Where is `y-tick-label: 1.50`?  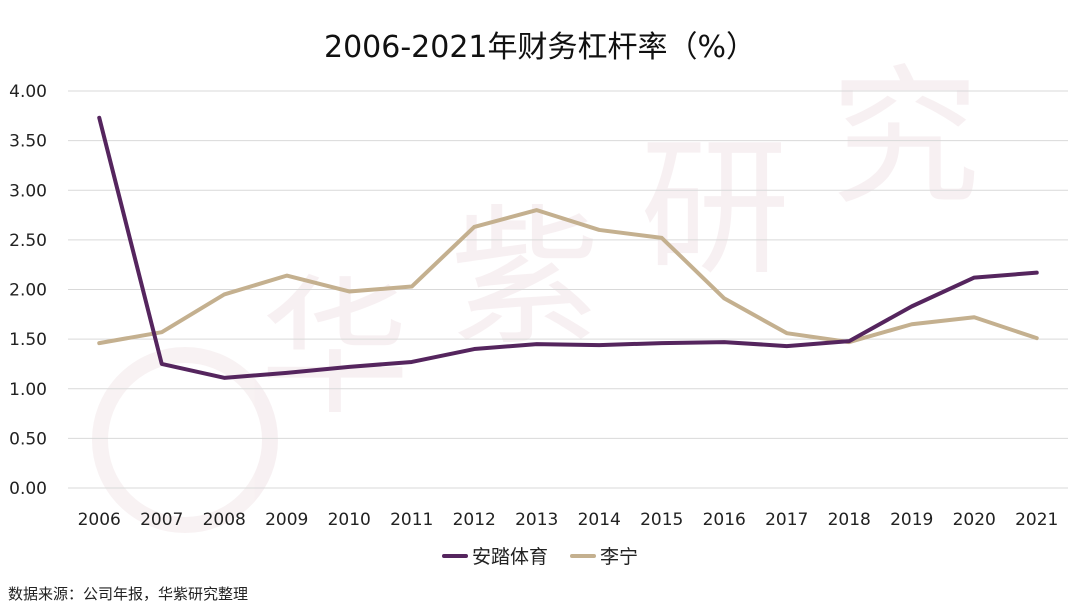 y-tick-label: 1.50 is located at coordinates (28, 340).